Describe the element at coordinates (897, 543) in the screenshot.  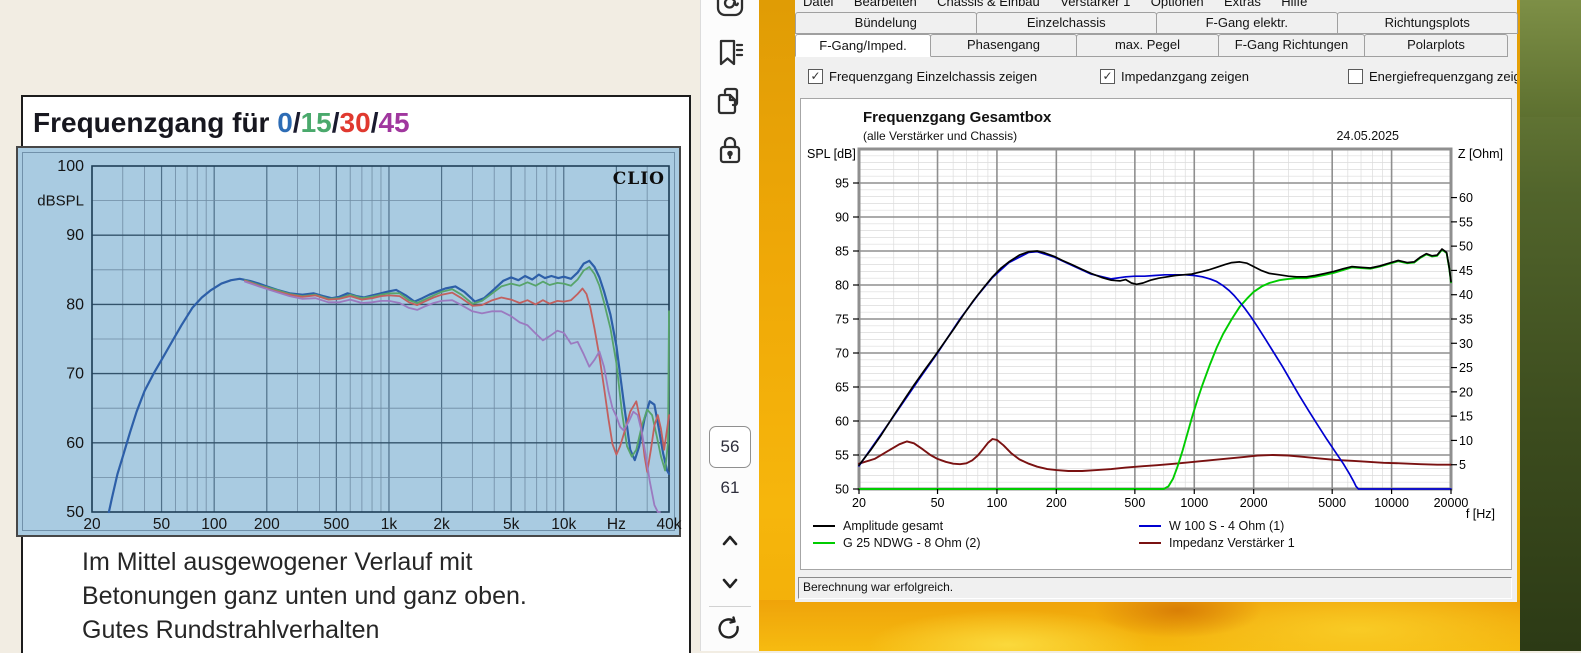
I see `legend-g25ndwg: G 25 NDWG - 8 Ohm (2)` at that location.